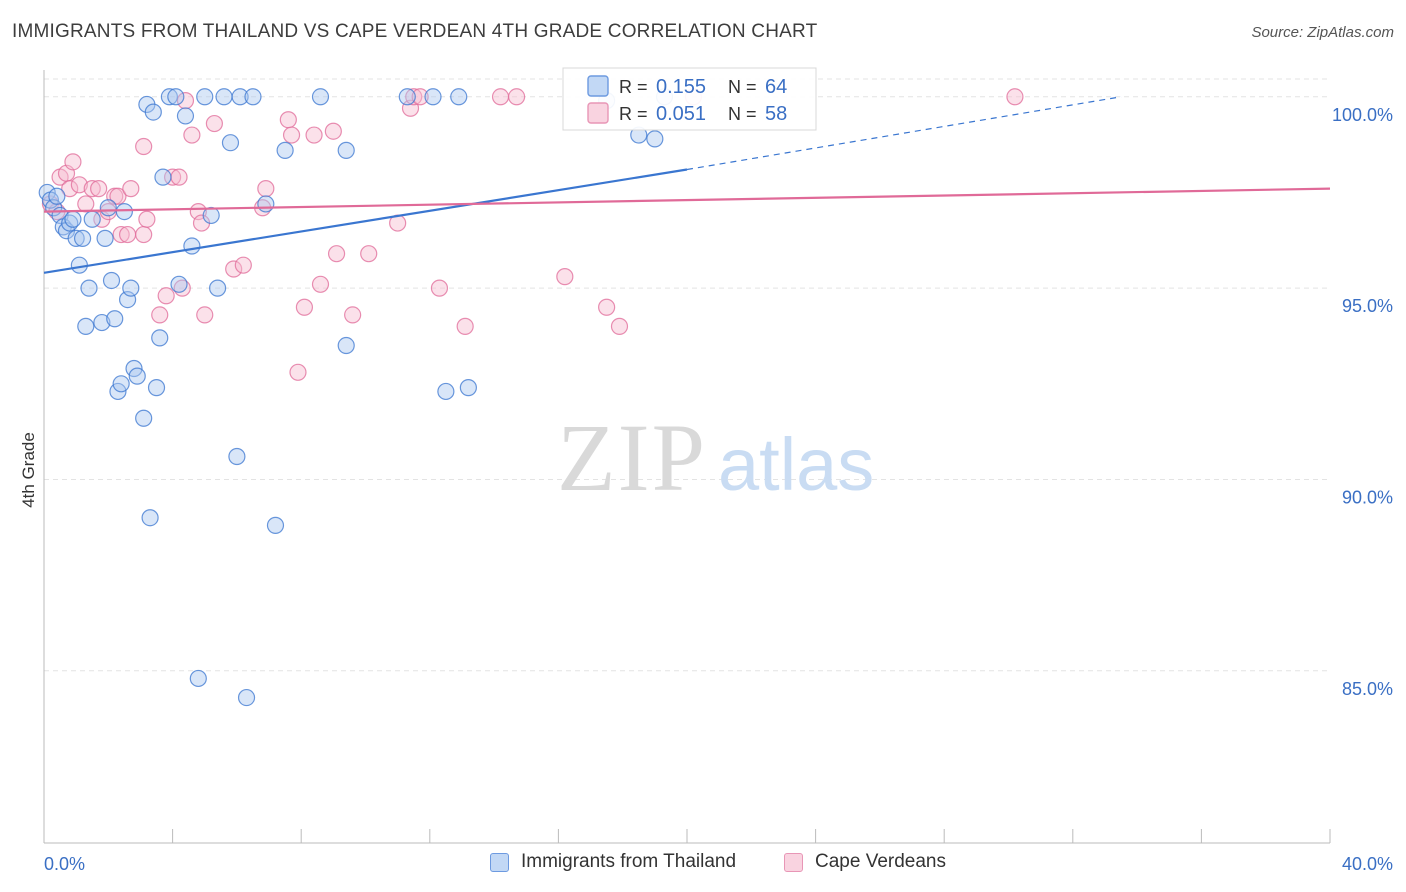 This screenshot has height=892, width=1406. What do you see at coordinates (904, 133) in the screenshot?
I see `trendline-thailand-extension` at bounding box center [904, 133].